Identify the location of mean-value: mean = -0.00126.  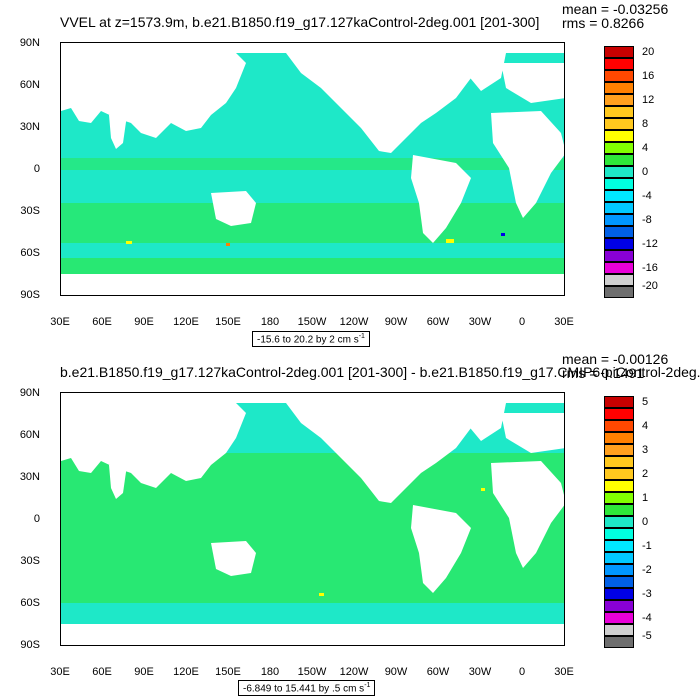
(615, 359).